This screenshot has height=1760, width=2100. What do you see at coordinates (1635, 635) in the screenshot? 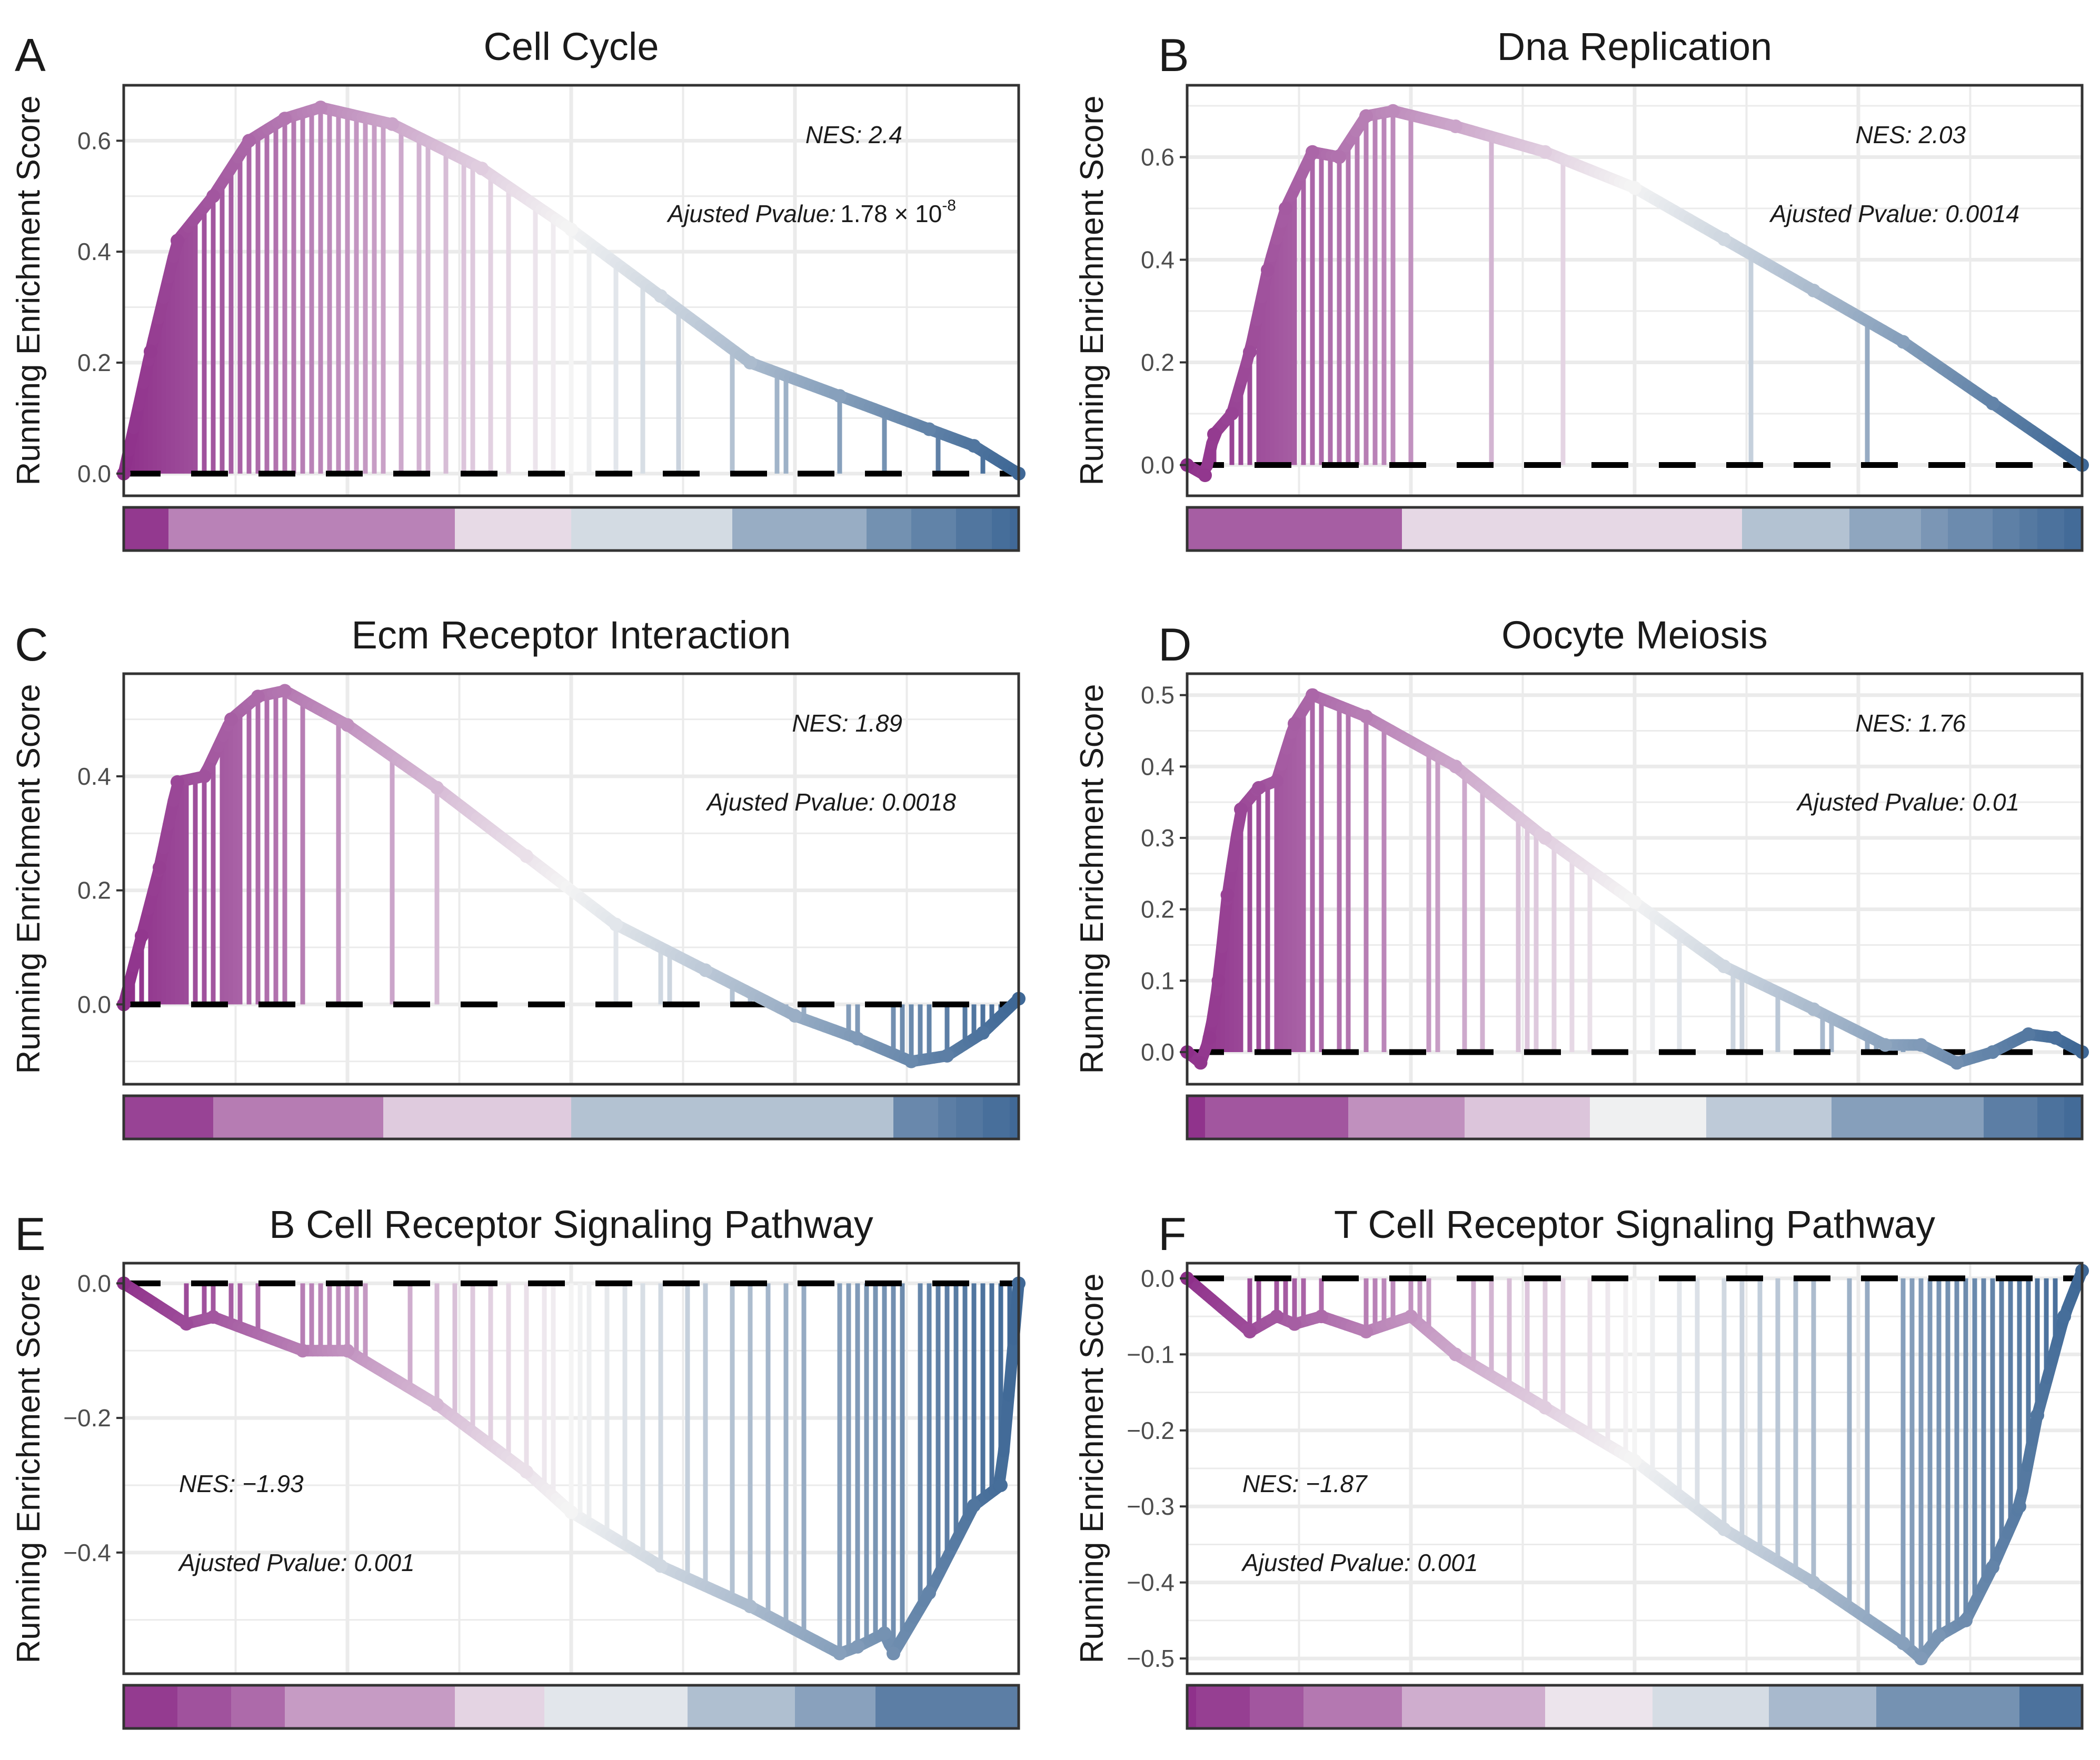
I see `panel-title: Oocyte Meiosis` at bounding box center [1635, 635].